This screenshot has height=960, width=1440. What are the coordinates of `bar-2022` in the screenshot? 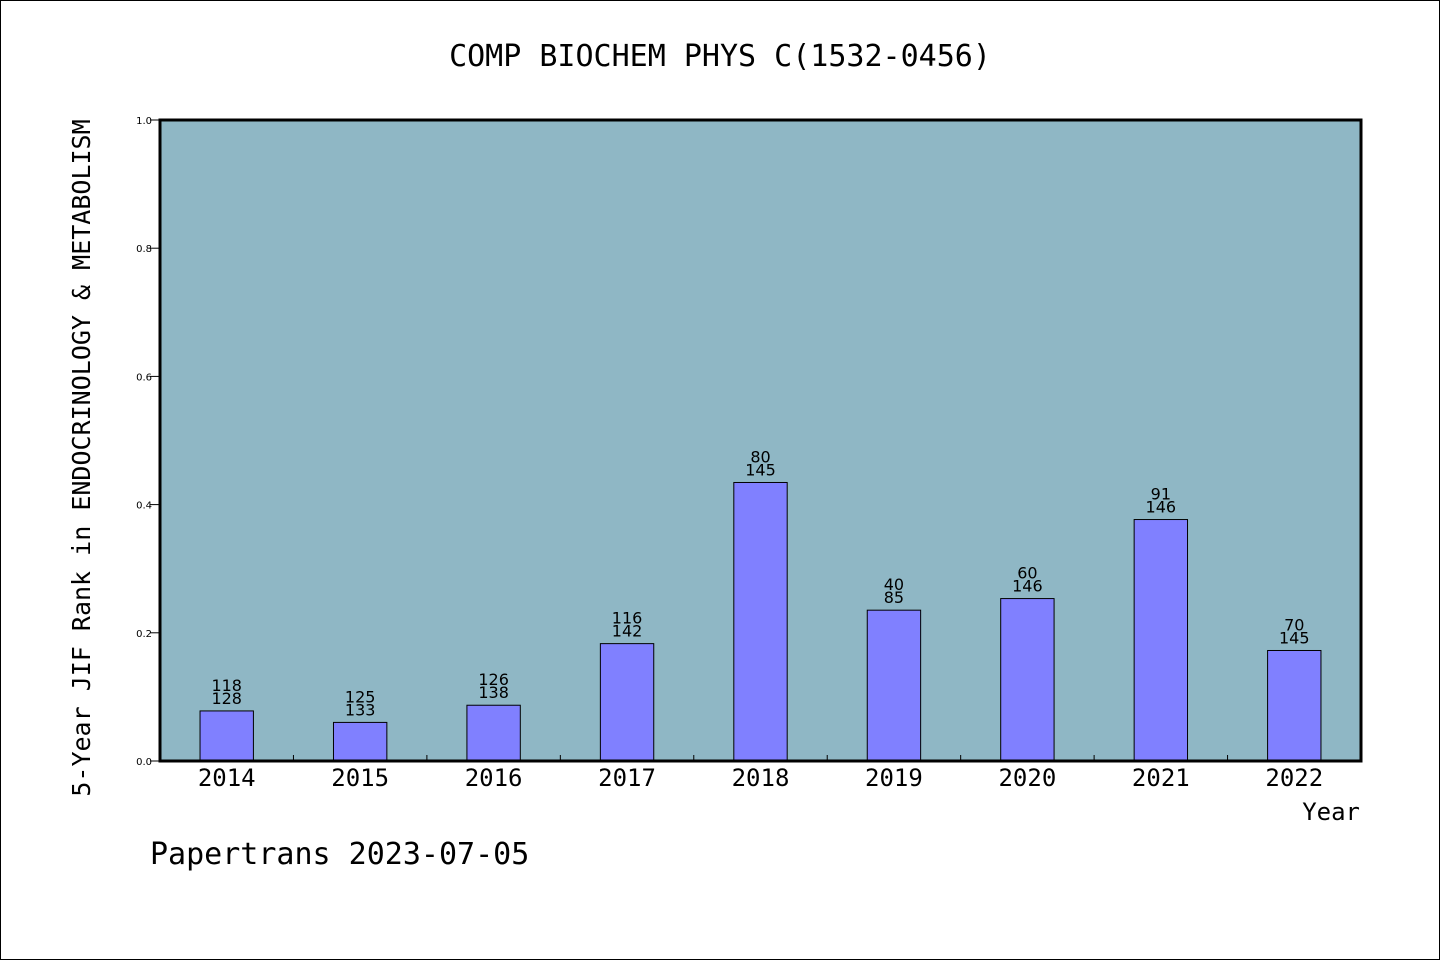 It's located at (1294, 705).